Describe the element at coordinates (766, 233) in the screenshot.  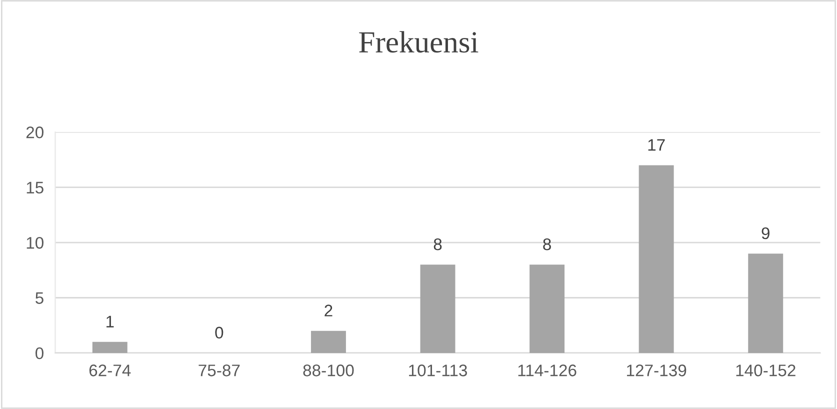
I see `data-label: 9` at that location.